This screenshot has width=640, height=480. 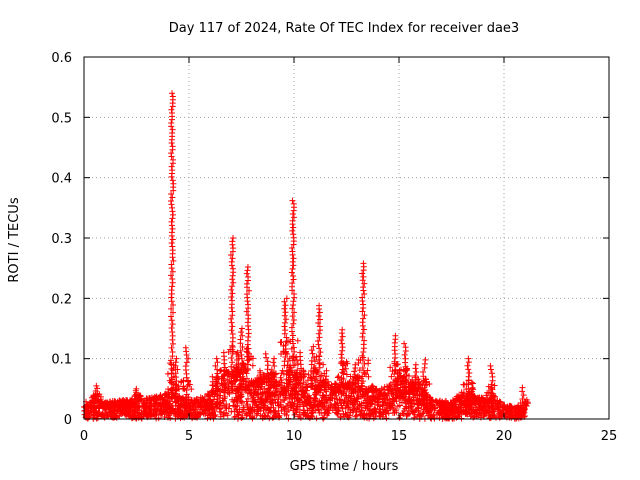 I want to click on x-tick-label: 20, so click(x=504, y=436).